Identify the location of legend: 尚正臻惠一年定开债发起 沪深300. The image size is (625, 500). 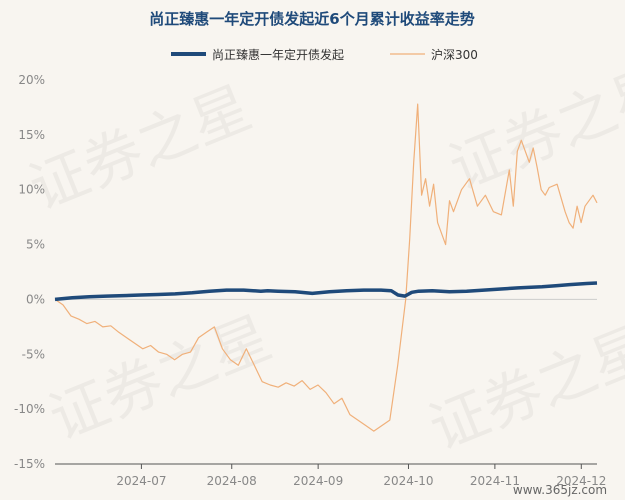
(324, 54).